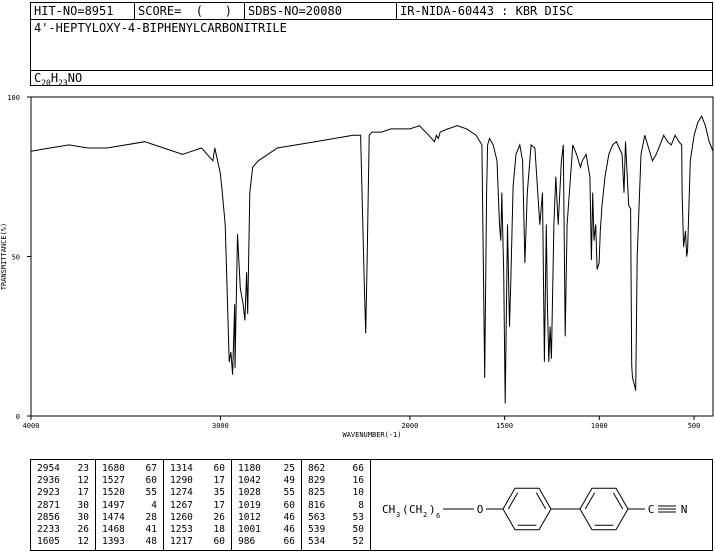  Describe the element at coordinates (371, 79) in the screenshot. I see `molecular-formula: C20H23NO` at that location.